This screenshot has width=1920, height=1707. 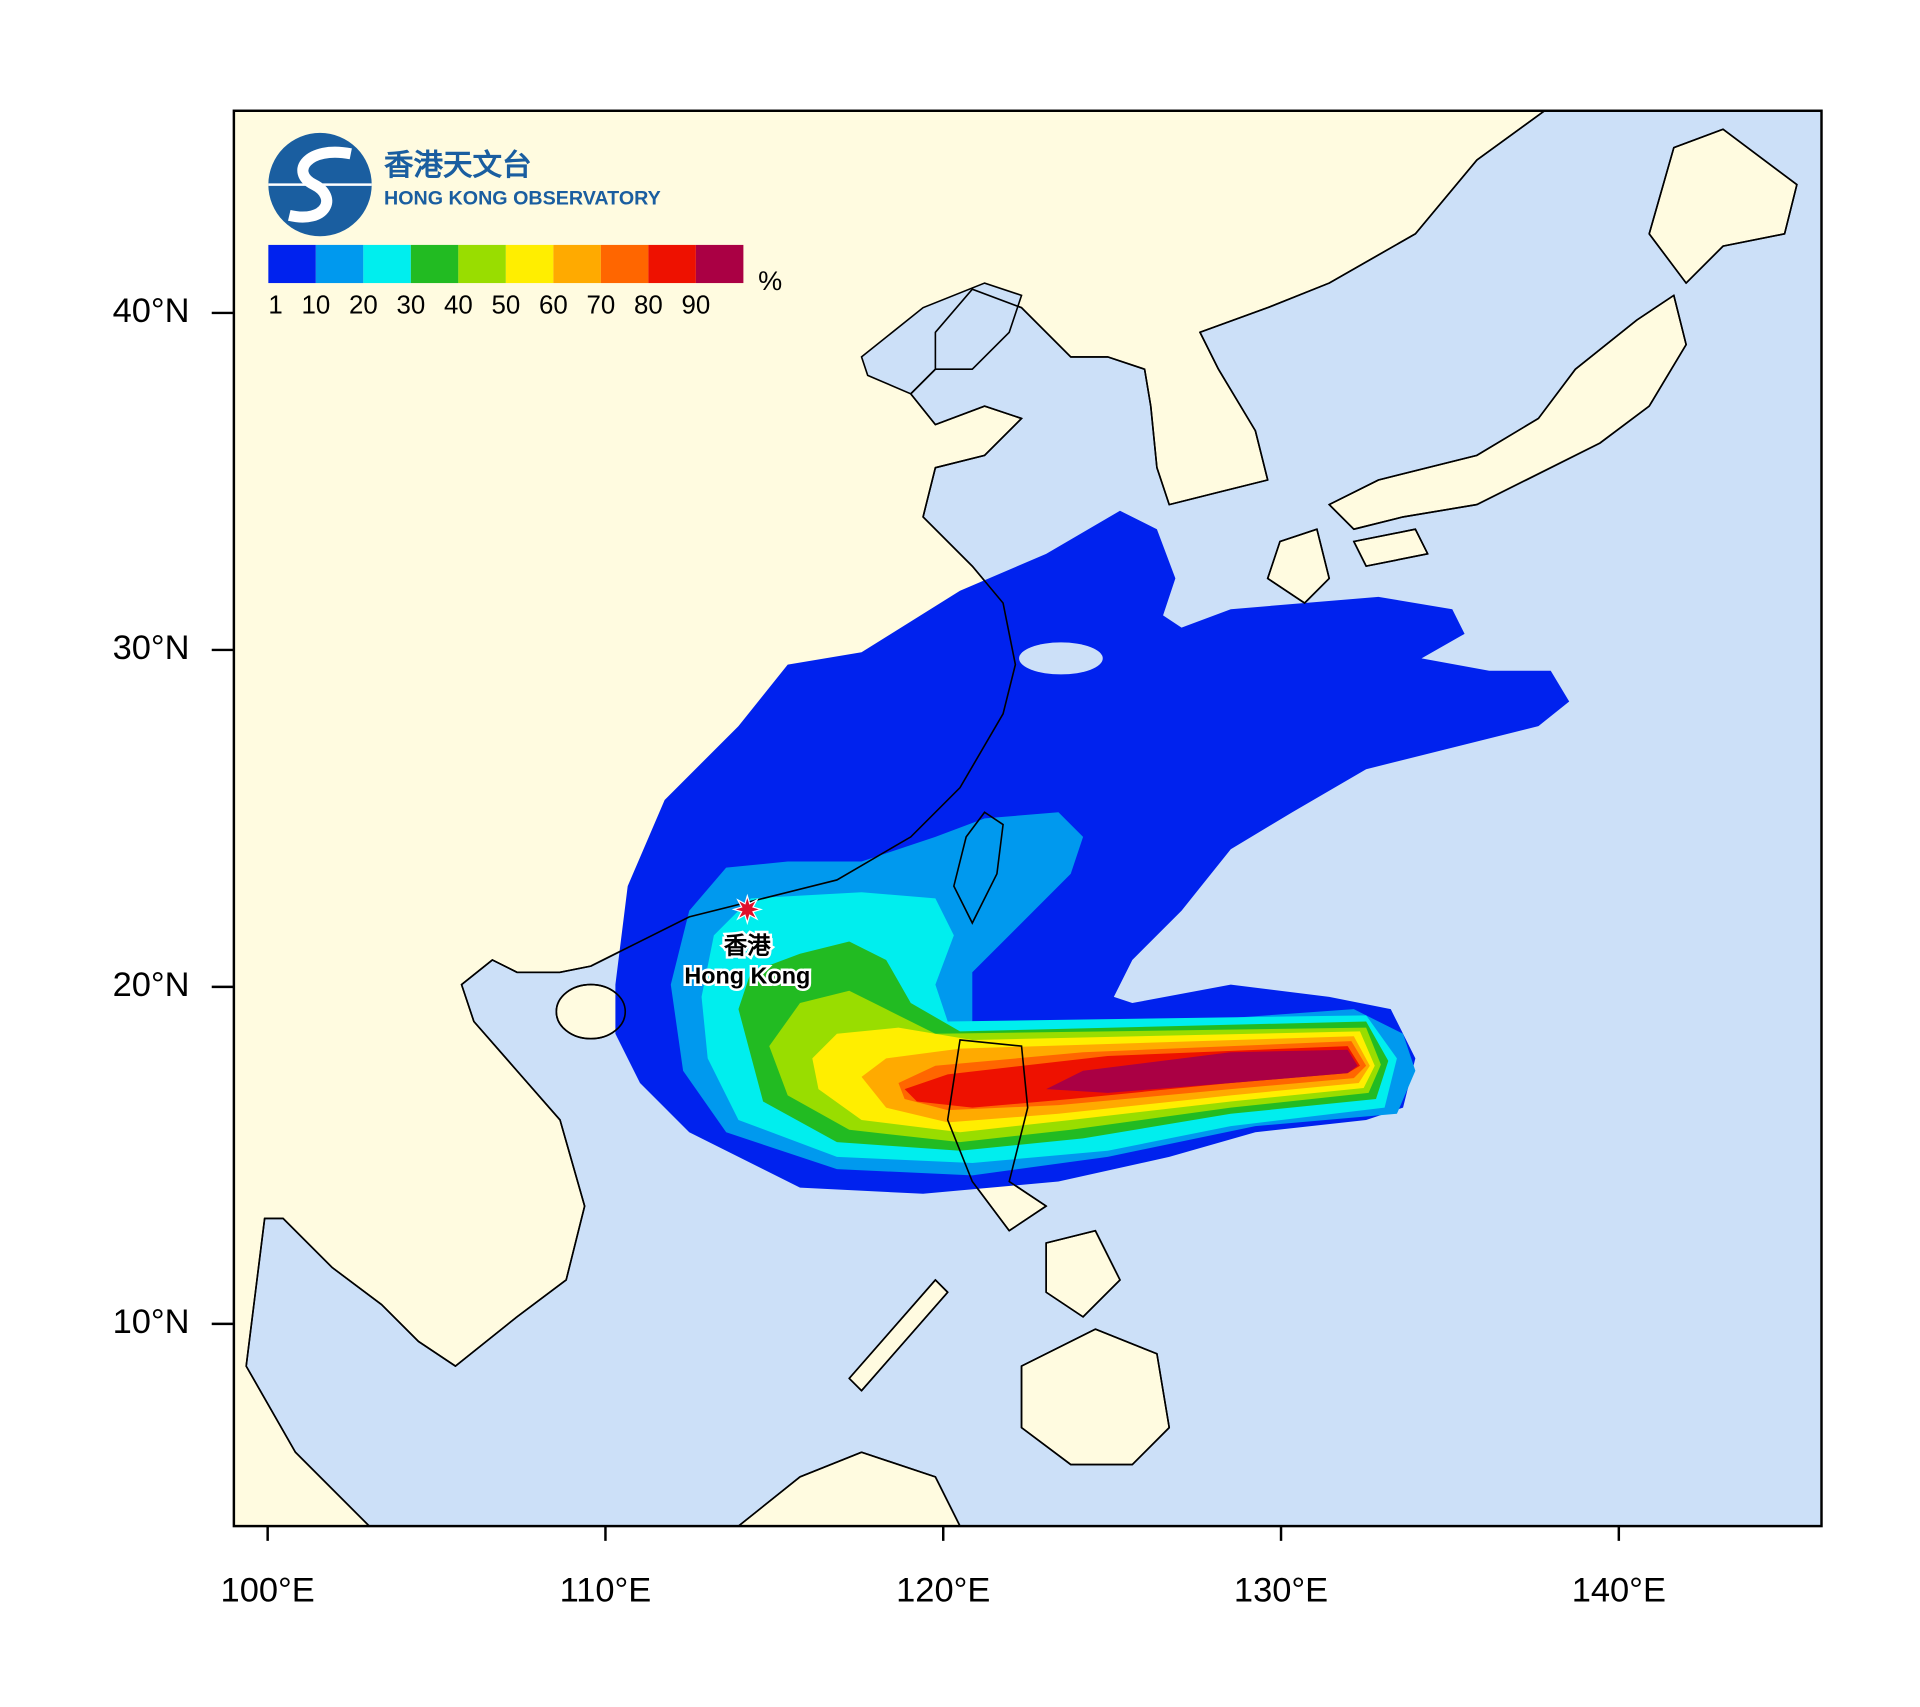 I want to click on x-tick-label: 100°E, so click(x=268, y=1591).